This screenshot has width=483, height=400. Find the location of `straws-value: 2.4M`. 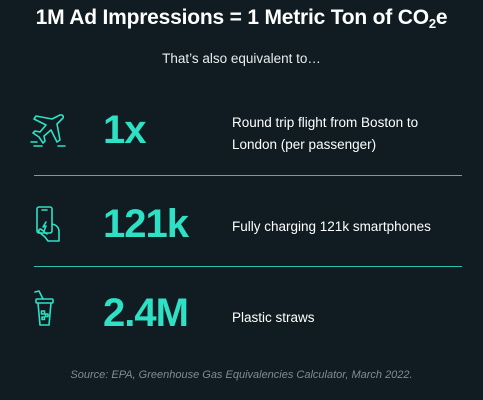

straws-value: 2.4M is located at coordinates (146, 313).